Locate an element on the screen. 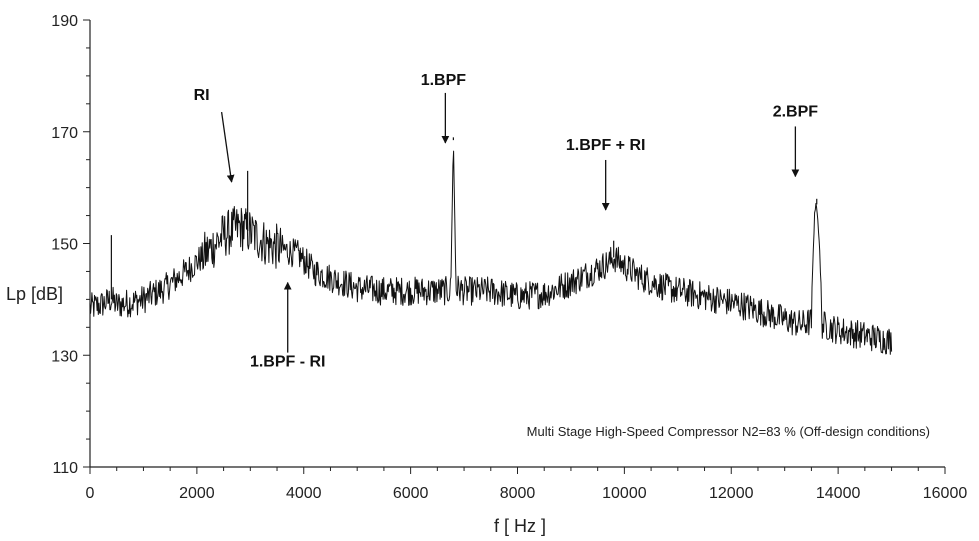  y-tick-label: 110 is located at coordinates (65, 468).